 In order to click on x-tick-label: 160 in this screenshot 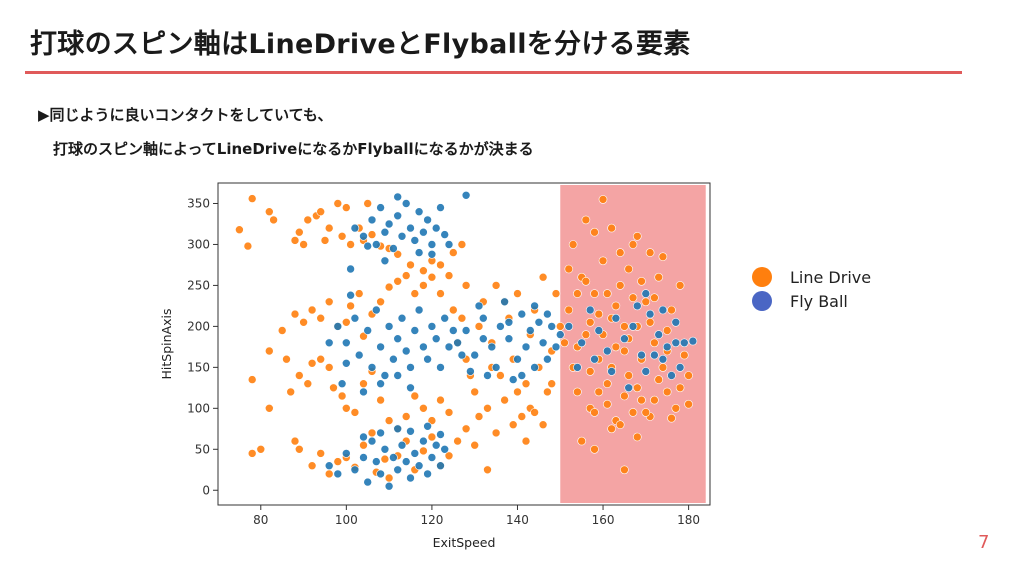, I will do `click(603, 520)`.